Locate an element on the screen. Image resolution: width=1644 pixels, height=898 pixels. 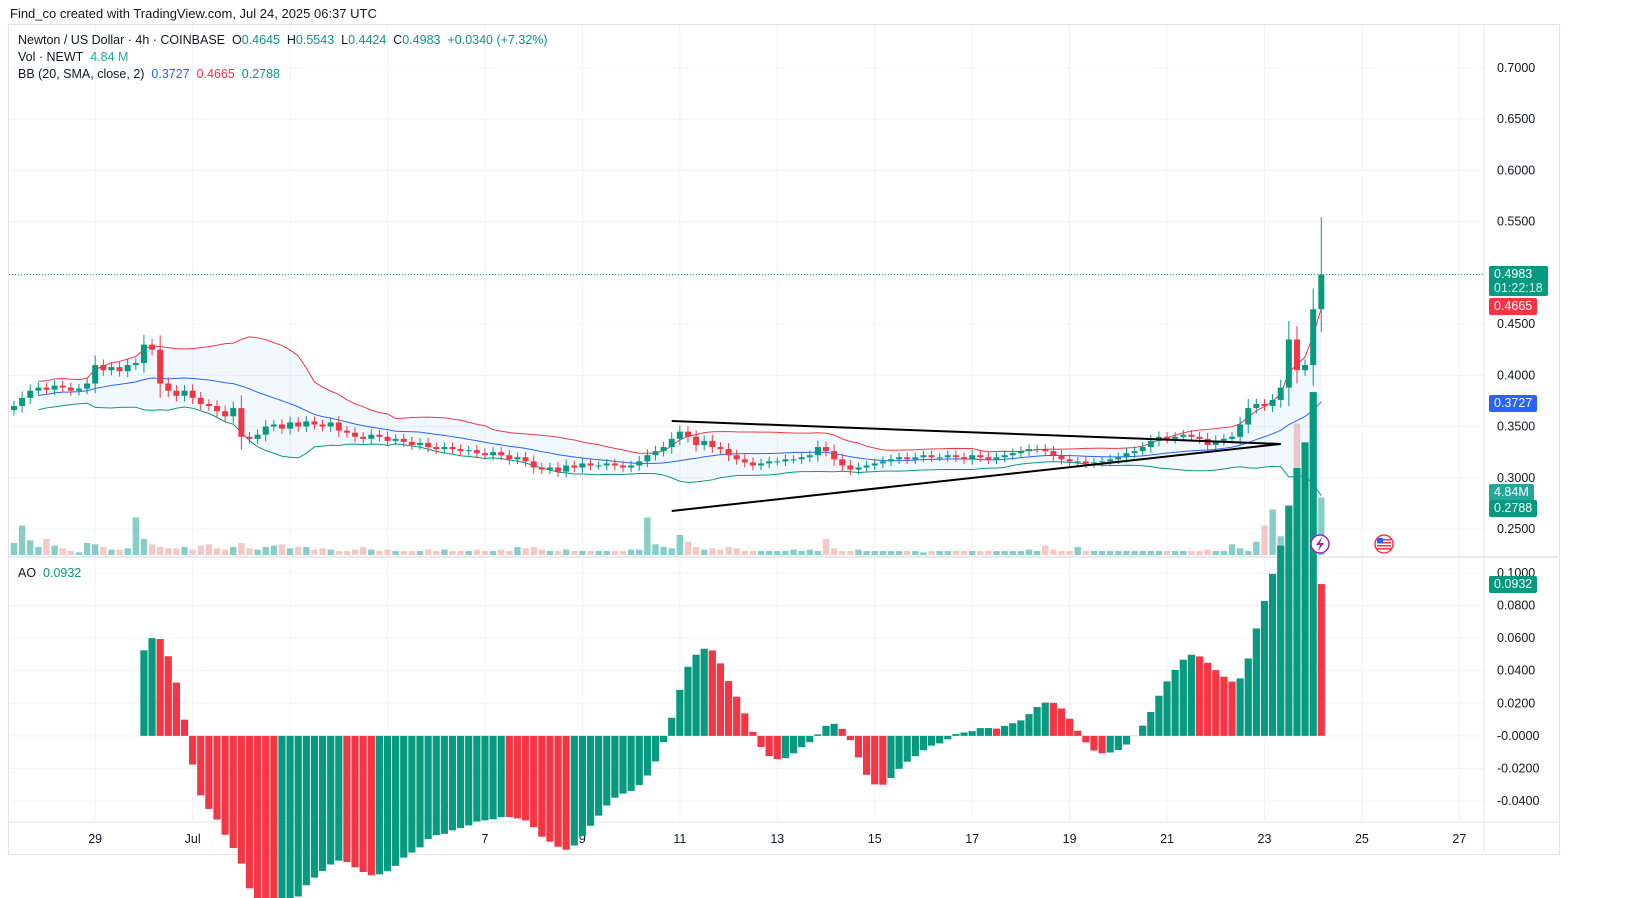
volume-legend: Vol · NEWT 4.84 M is located at coordinates (73, 57).